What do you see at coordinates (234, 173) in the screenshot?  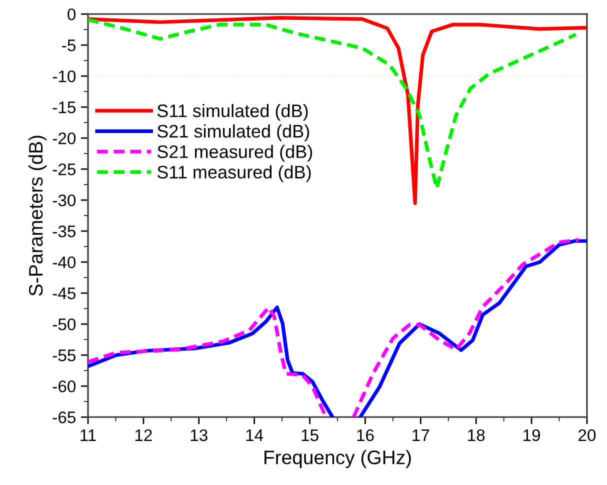 I see `legend-label: S11 measured (dB)` at bounding box center [234, 173].